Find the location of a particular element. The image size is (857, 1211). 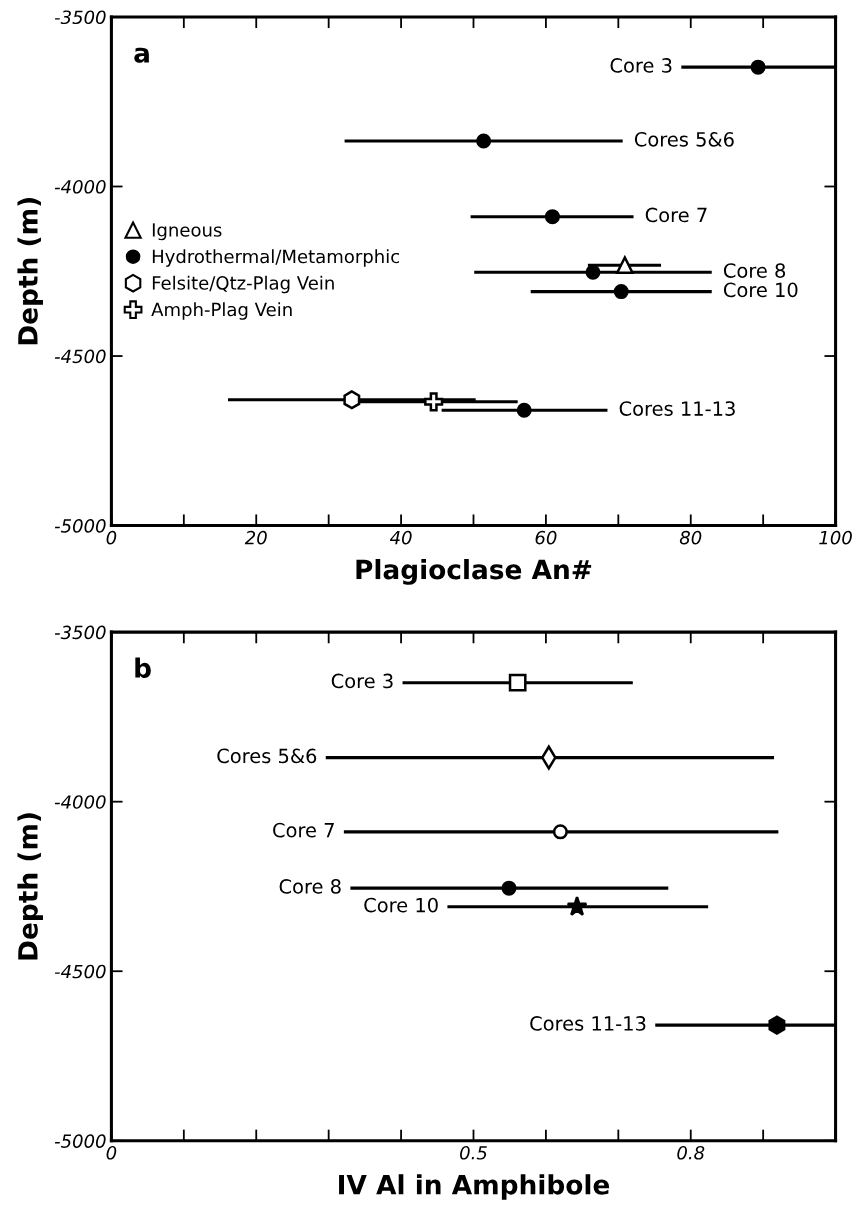

x-tick-label: 0.5 is located at coordinates (473, 1152).